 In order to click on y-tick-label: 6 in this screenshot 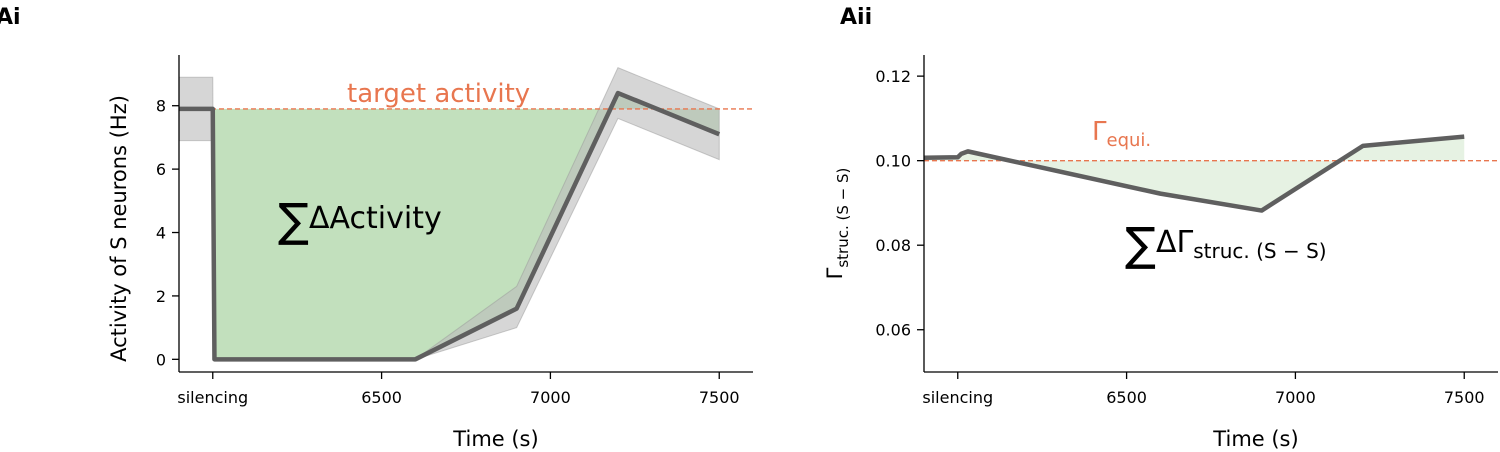, I will do `click(161, 169)`.